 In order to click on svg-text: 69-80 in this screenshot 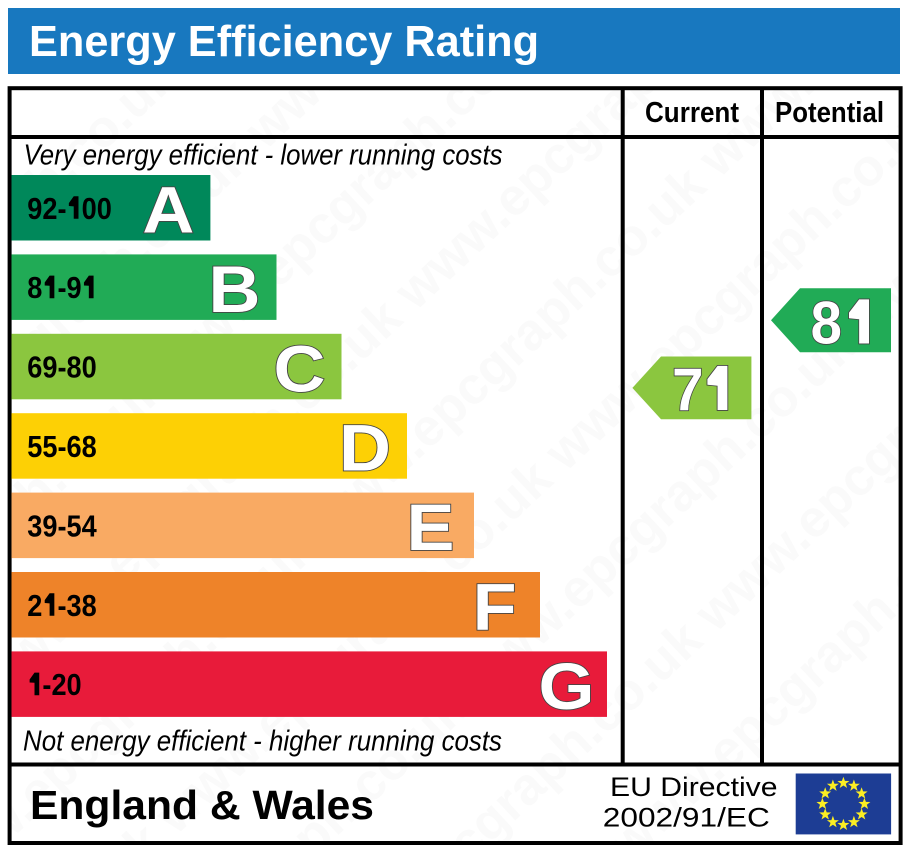, I will do `click(61, 368)`.